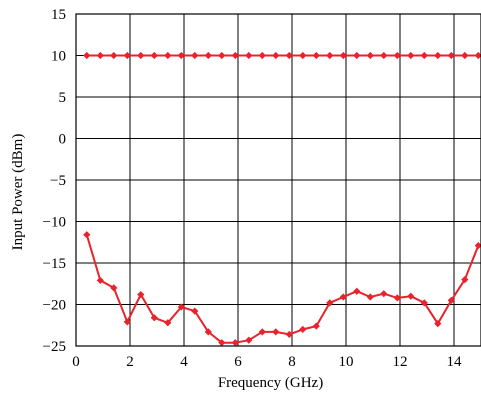  Describe the element at coordinates (63, 140) in the screenshot. I see `y-tick-label: 0` at that location.